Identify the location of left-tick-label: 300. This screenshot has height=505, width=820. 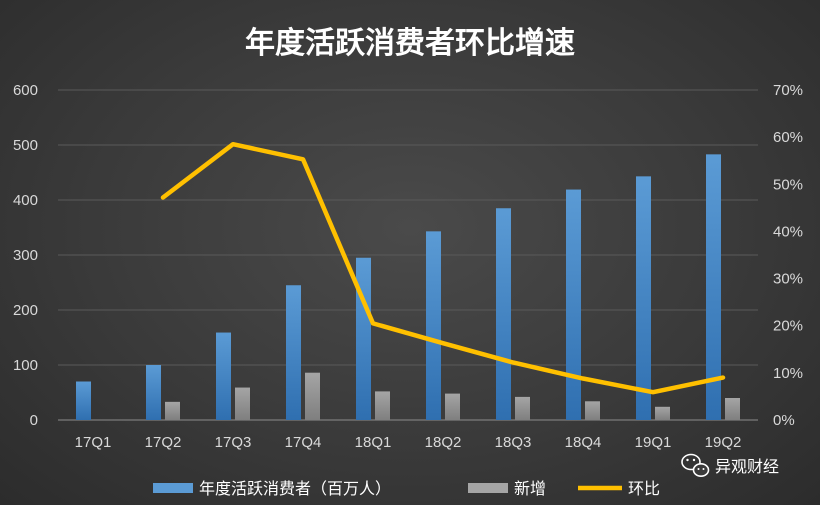
(25, 255).